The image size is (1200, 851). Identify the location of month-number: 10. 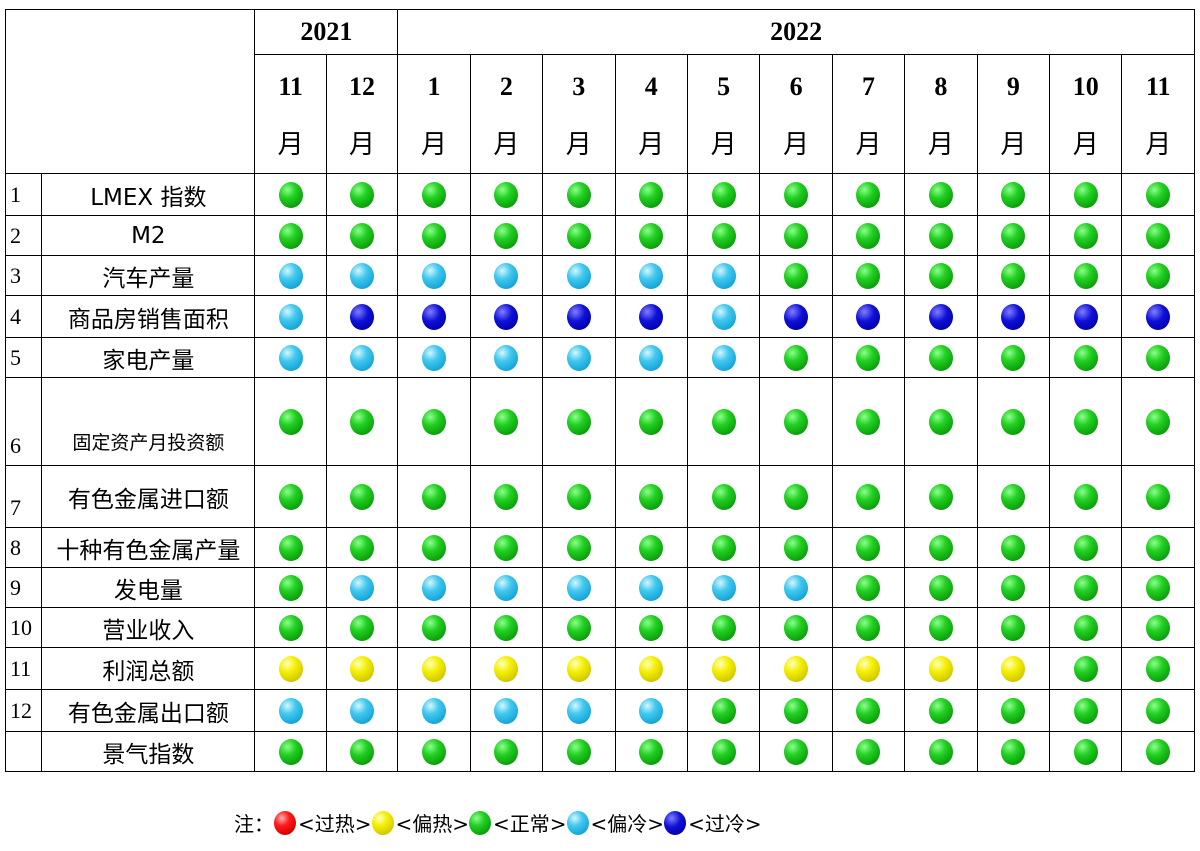
(1085, 86).